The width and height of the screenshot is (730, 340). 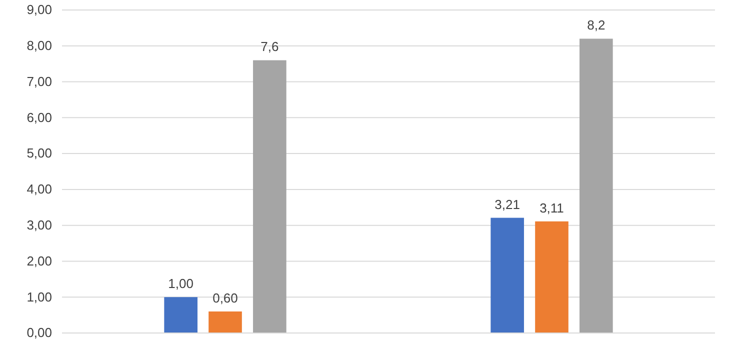 What do you see at coordinates (225, 298) in the screenshot?
I see `data-label: 0,60` at bounding box center [225, 298].